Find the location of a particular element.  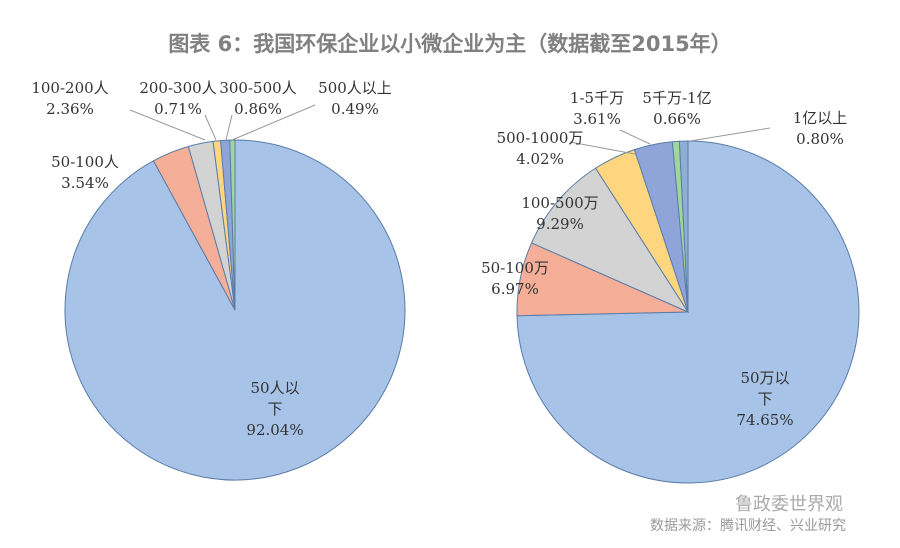

category-label: 1-5千万 is located at coordinates (597, 98).